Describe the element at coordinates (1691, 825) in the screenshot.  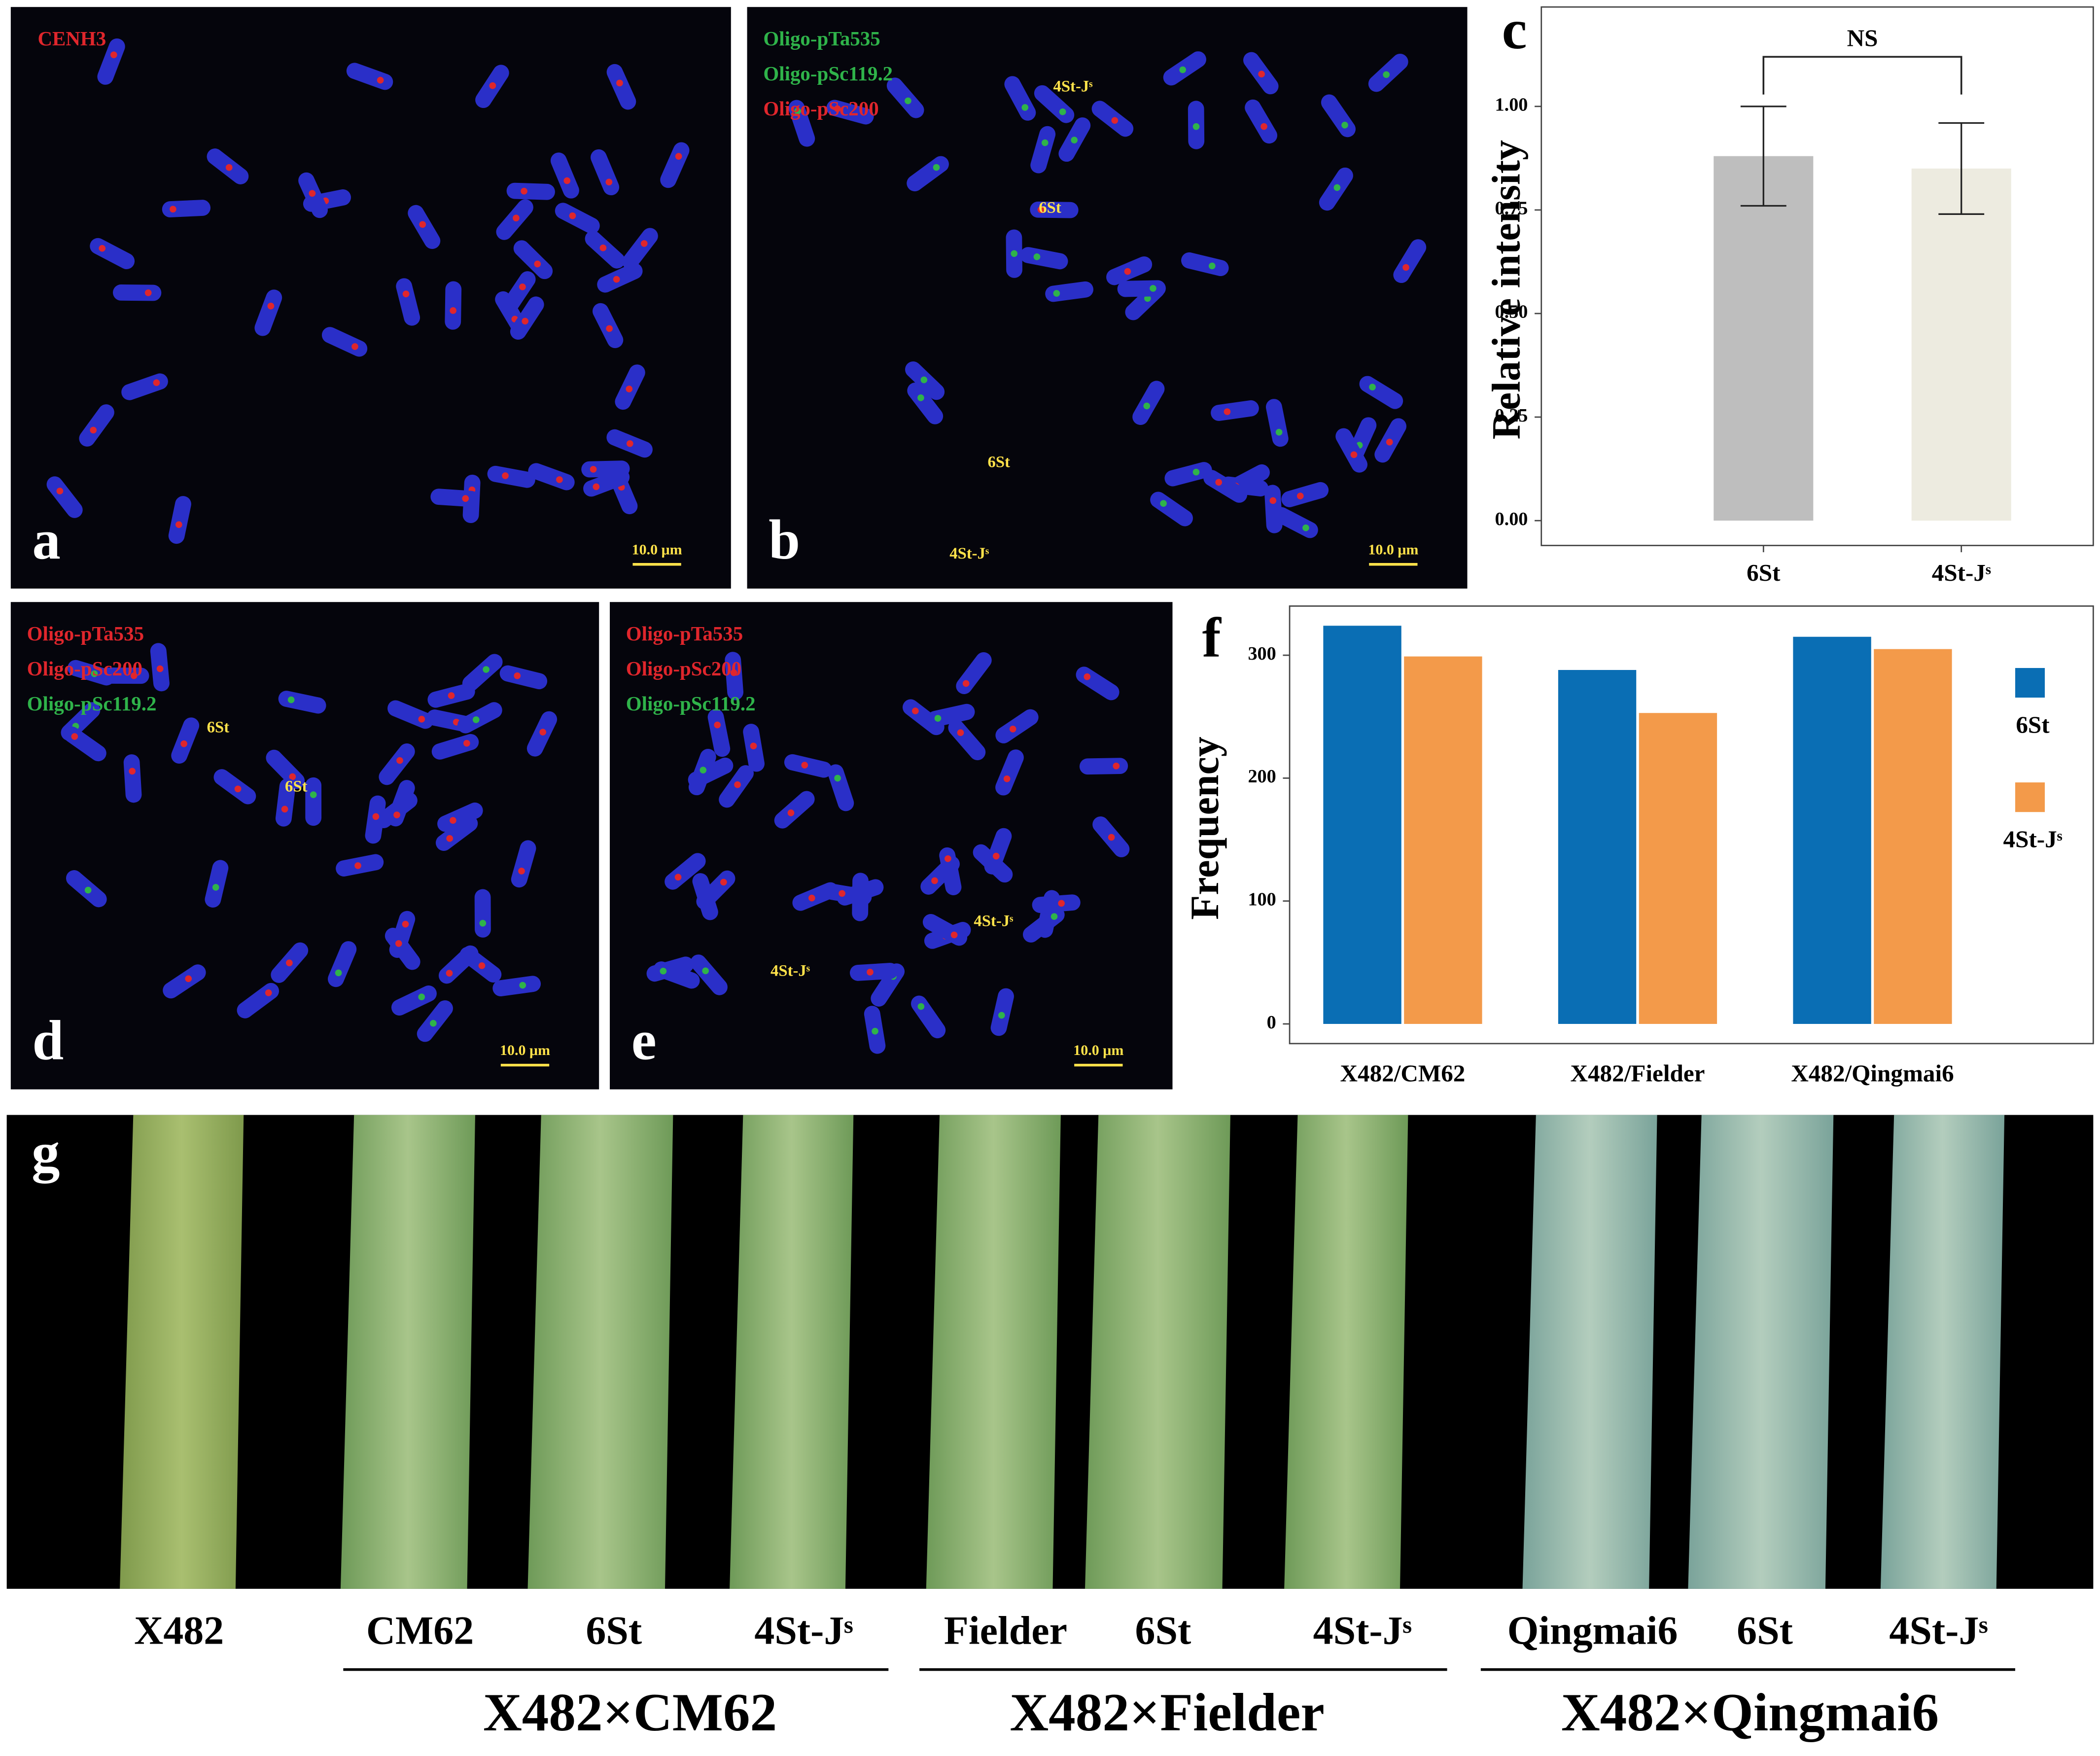
I see `plot-frame` at that location.